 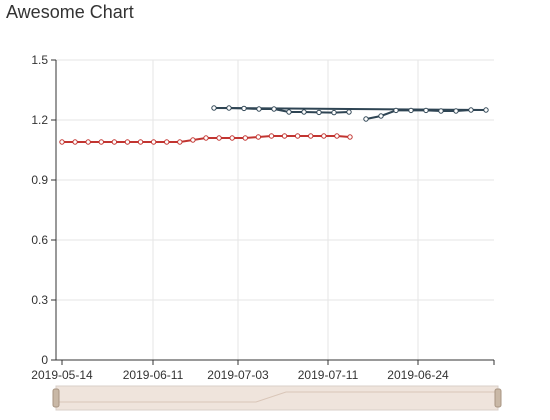 What do you see at coordinates (274, 125) in the screenshot?
I see `series-layer` at bounding box center [274, 125].